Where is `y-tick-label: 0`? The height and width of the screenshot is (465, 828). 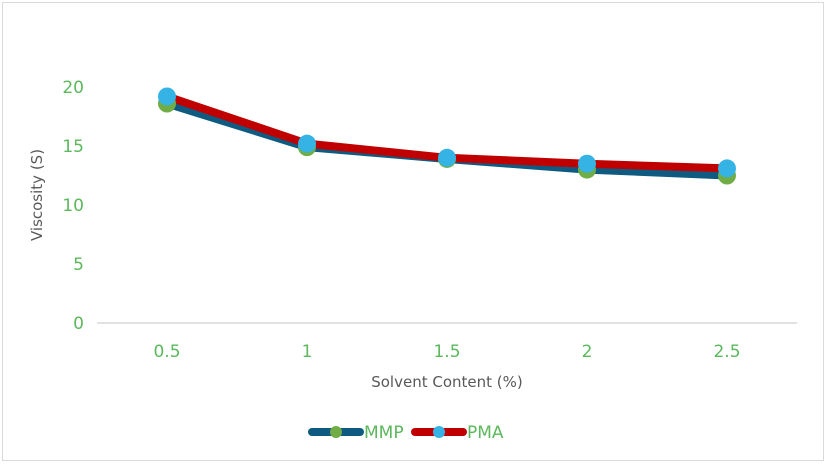
y-tick-label: 0 is located at coordinates (78, 324).